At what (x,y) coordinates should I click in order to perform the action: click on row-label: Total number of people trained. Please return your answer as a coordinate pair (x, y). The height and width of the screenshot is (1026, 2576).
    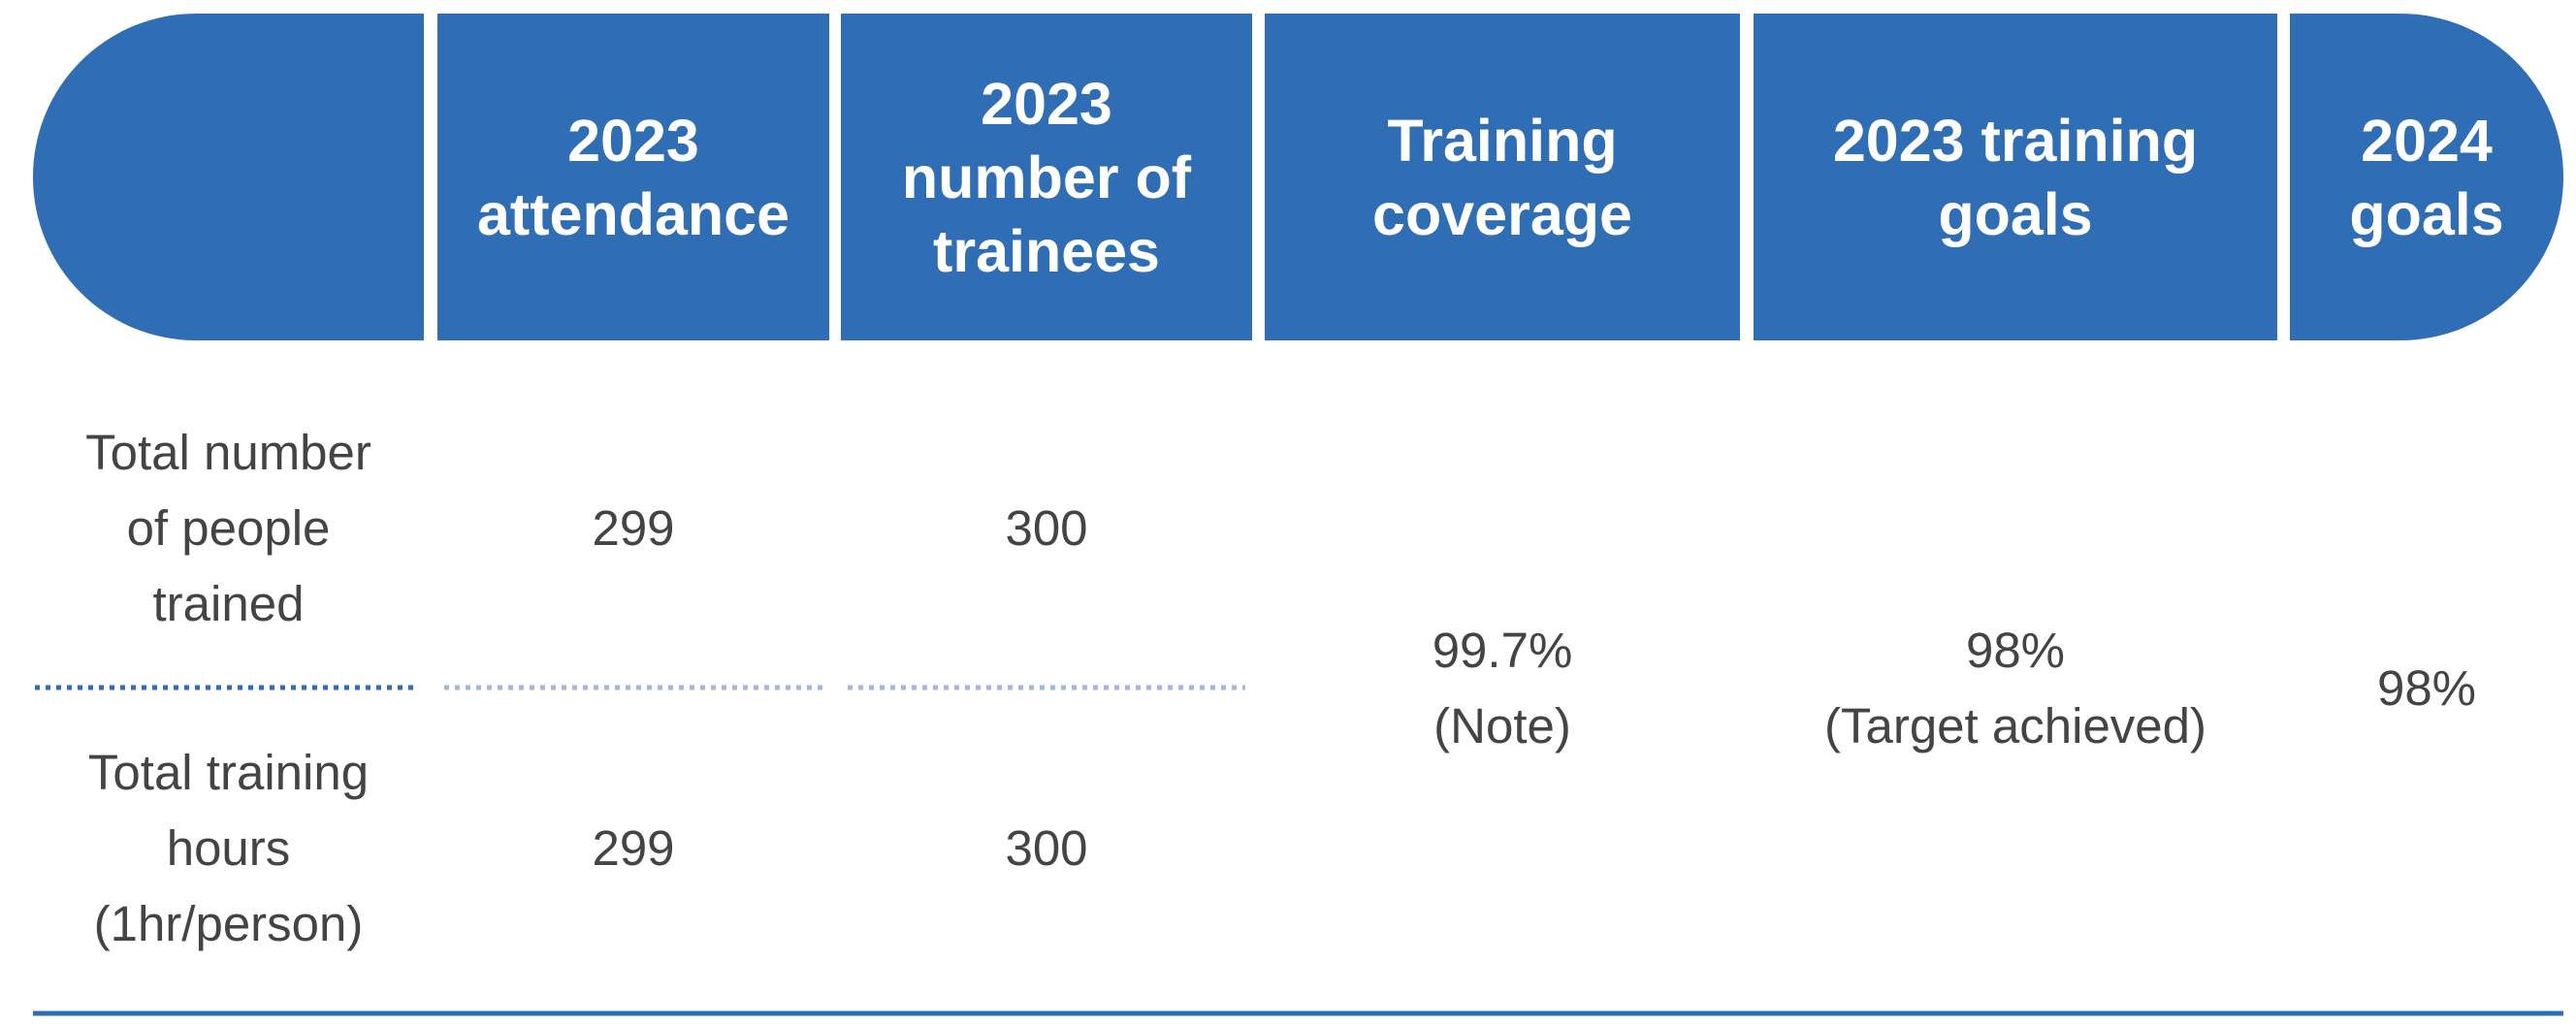
    Looking at the image, I should click on (228, 527).